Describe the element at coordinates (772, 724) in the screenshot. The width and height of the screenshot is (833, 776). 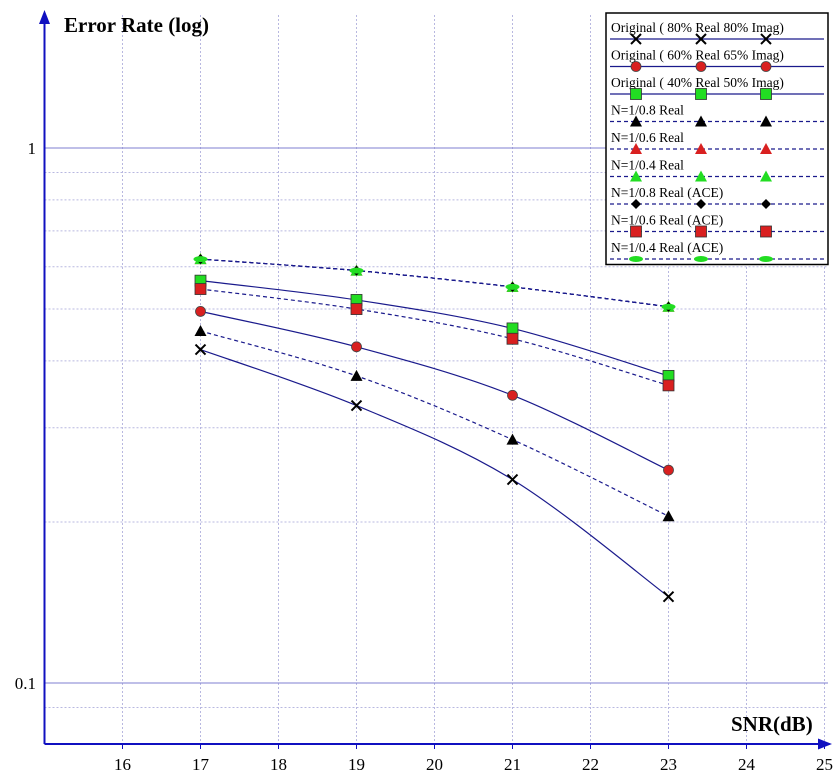
I see `x-axis-label: SNR(dB)` at that location.